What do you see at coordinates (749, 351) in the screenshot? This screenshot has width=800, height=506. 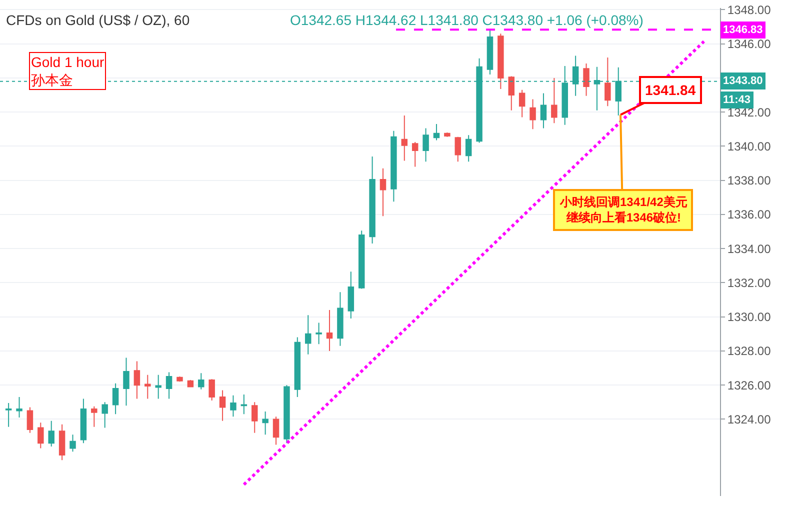 I see `y-tick-label: 1328.00` at bounding box center [749, 351].